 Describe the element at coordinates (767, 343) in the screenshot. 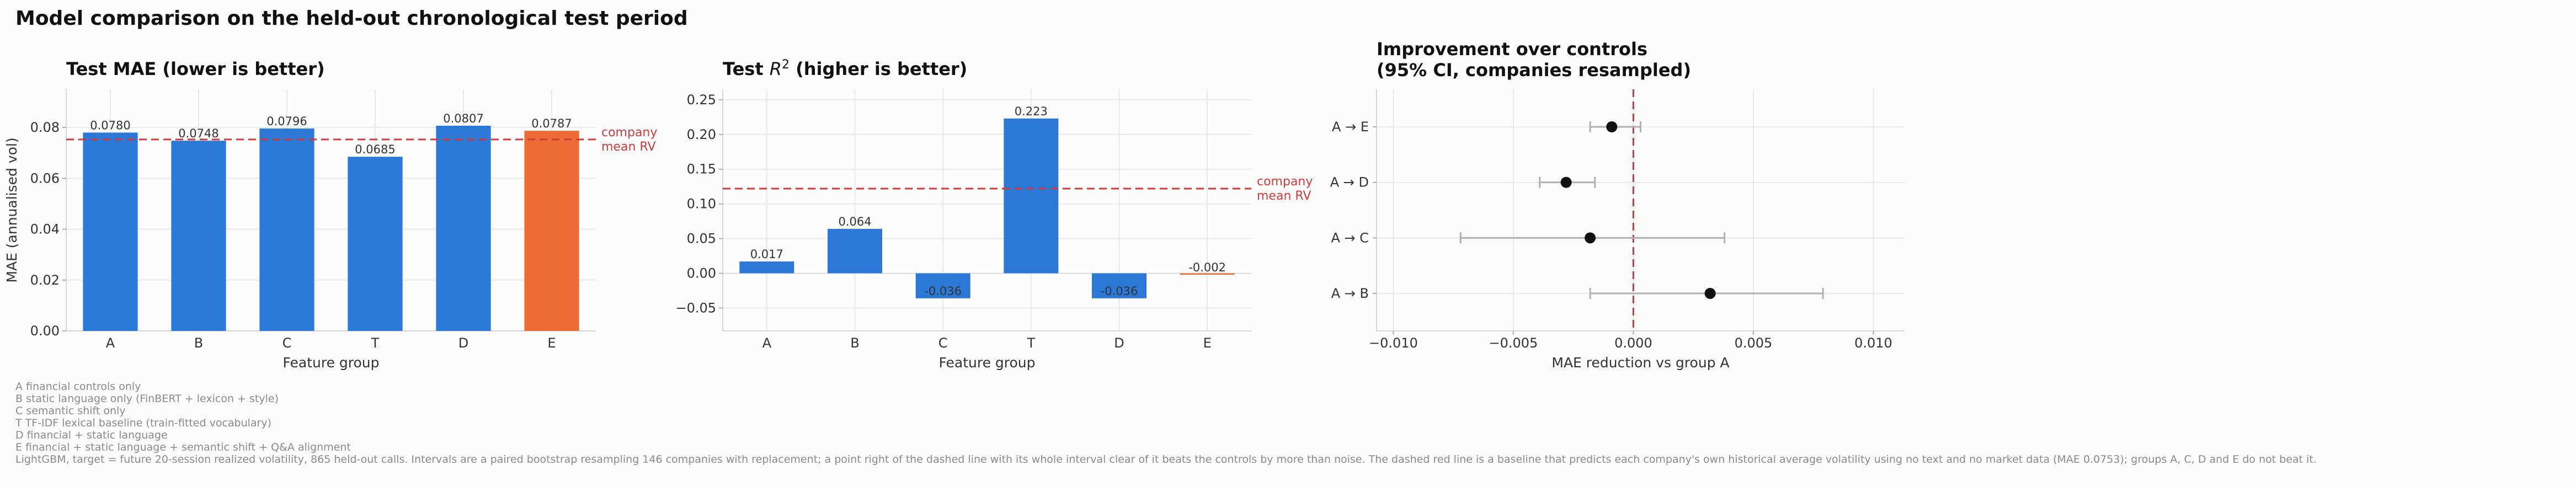

I see `r2-x-tick-a: A` at that location.